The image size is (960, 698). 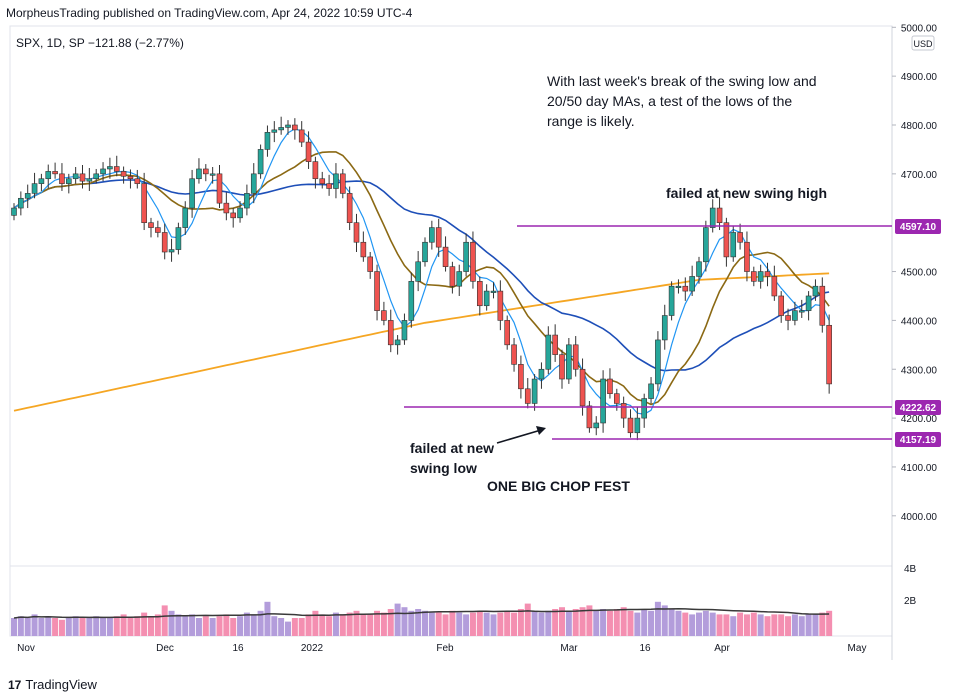 I want to click on tradingview-logo-icon: 17, so click(x=15, y=684).